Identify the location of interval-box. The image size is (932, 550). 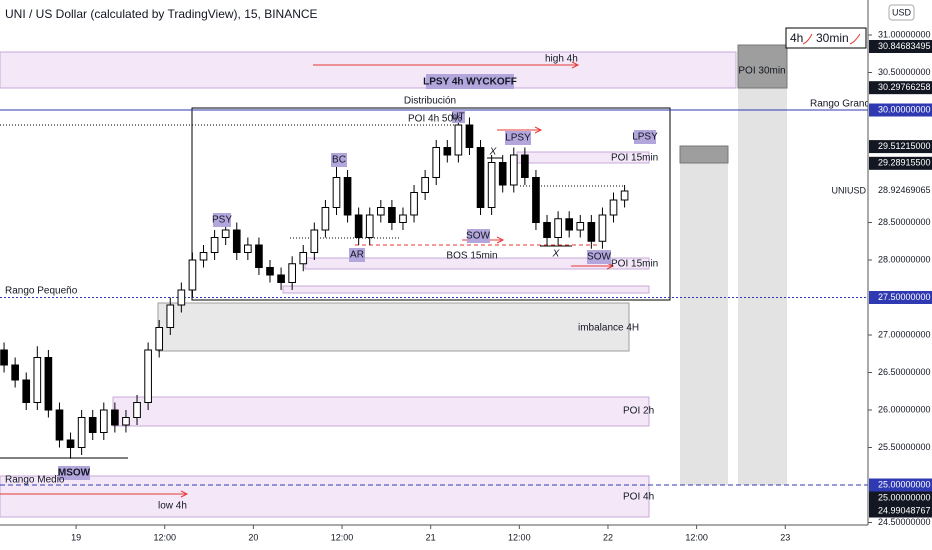
(826, 38).